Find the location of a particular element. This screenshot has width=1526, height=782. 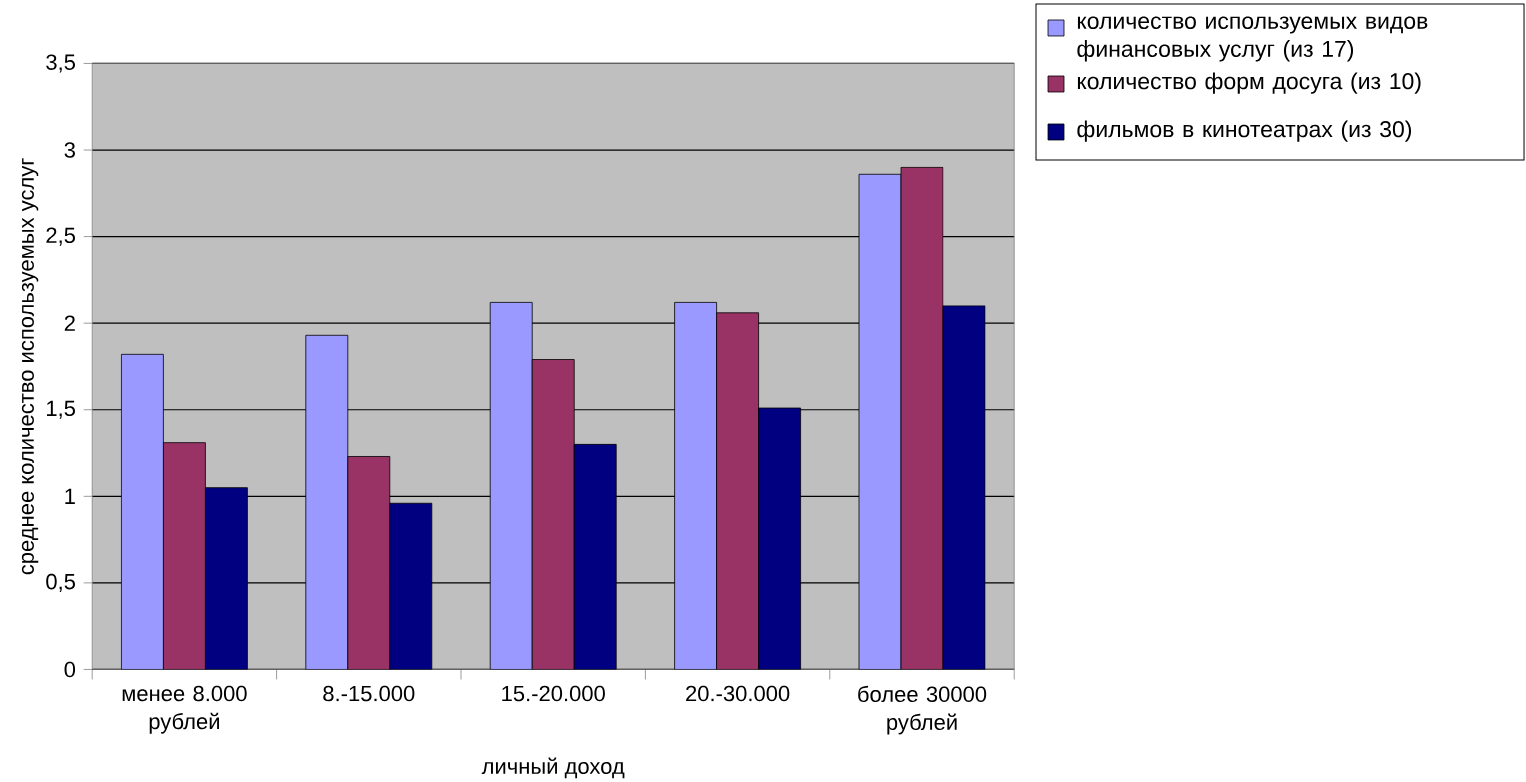

legend-label: фильмов в кинотеатрах (из 30) is located at coordinates (1244, 131).